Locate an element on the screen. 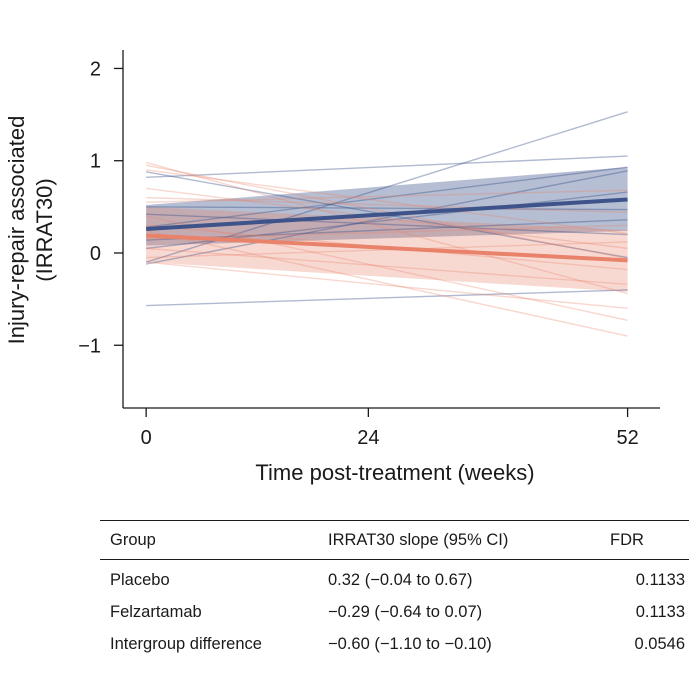 This screenshot has height=679, width=689. y-tick-label: −1 is located at coordinates (89, 346).